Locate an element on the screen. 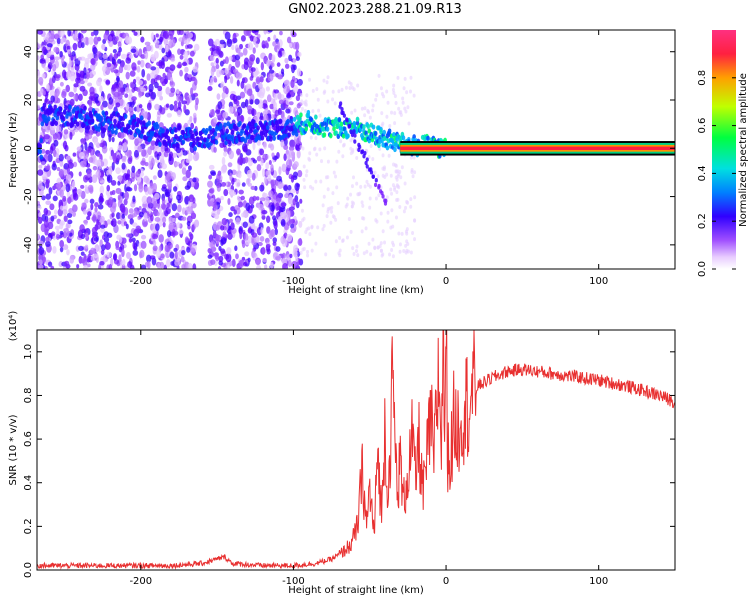 This screenshot has width=750, height=600. colorbar-gradient is located at coordinates (724, 149).